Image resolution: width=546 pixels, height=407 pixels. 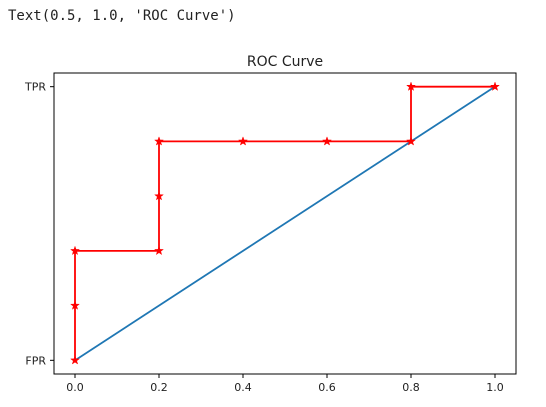 What do you see at coordinates (285, 384) in the screenshot?
I see `x-axis: 0.0 0.2 0.4 0.6 0.8 1.0` at bounding box center [285, 384].